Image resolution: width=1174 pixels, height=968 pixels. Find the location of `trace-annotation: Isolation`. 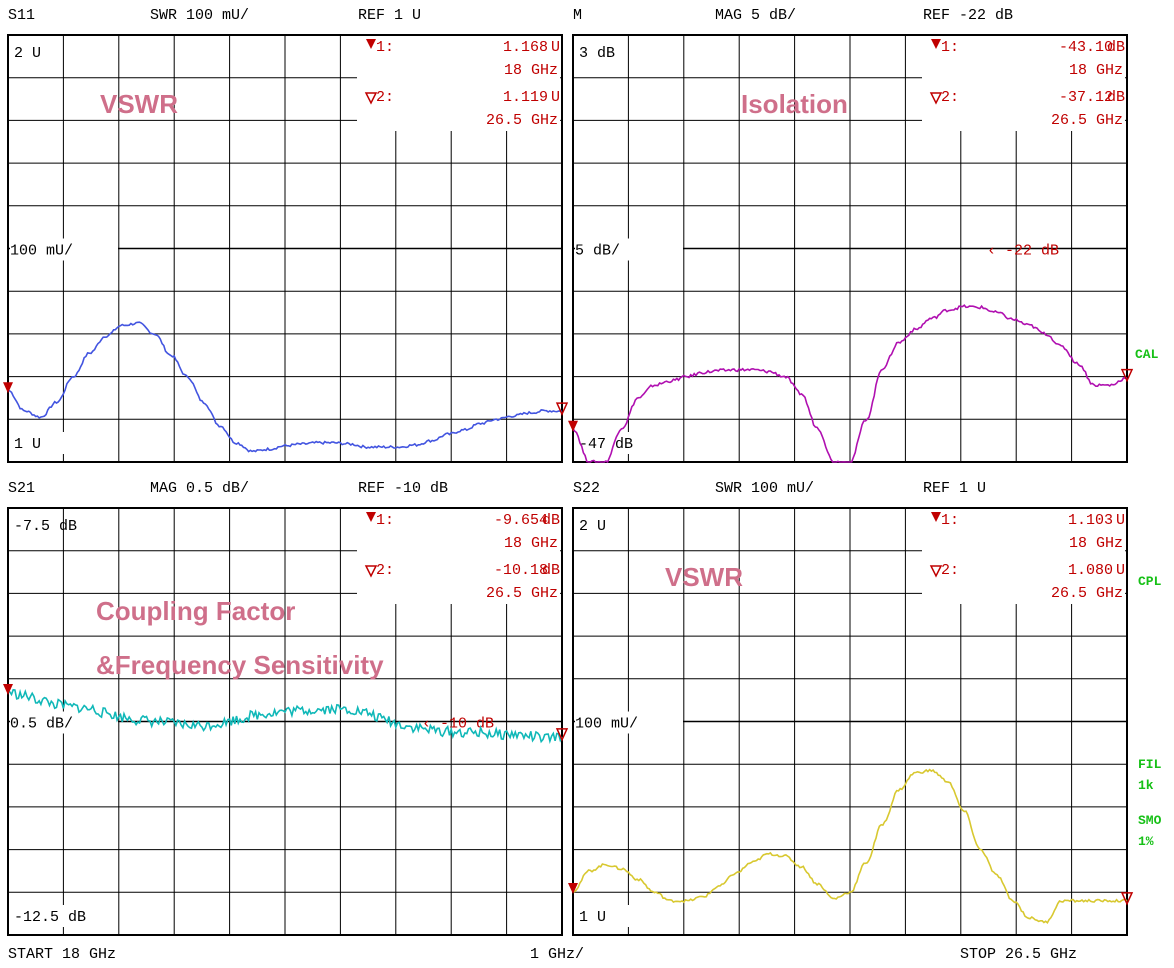

trace-annotation: Isolation is located at coordinates (794, 104).